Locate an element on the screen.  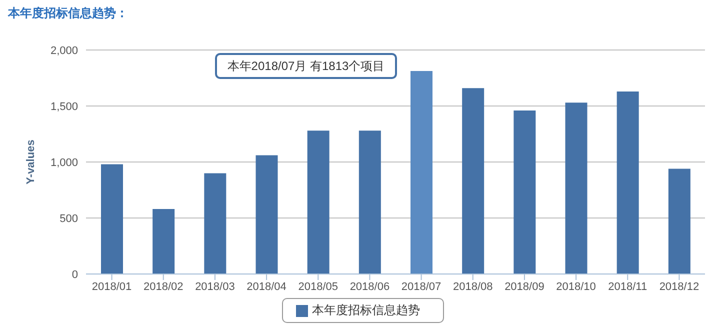
x-tick-label: 2018/10 is located at coordinates (576, 286).